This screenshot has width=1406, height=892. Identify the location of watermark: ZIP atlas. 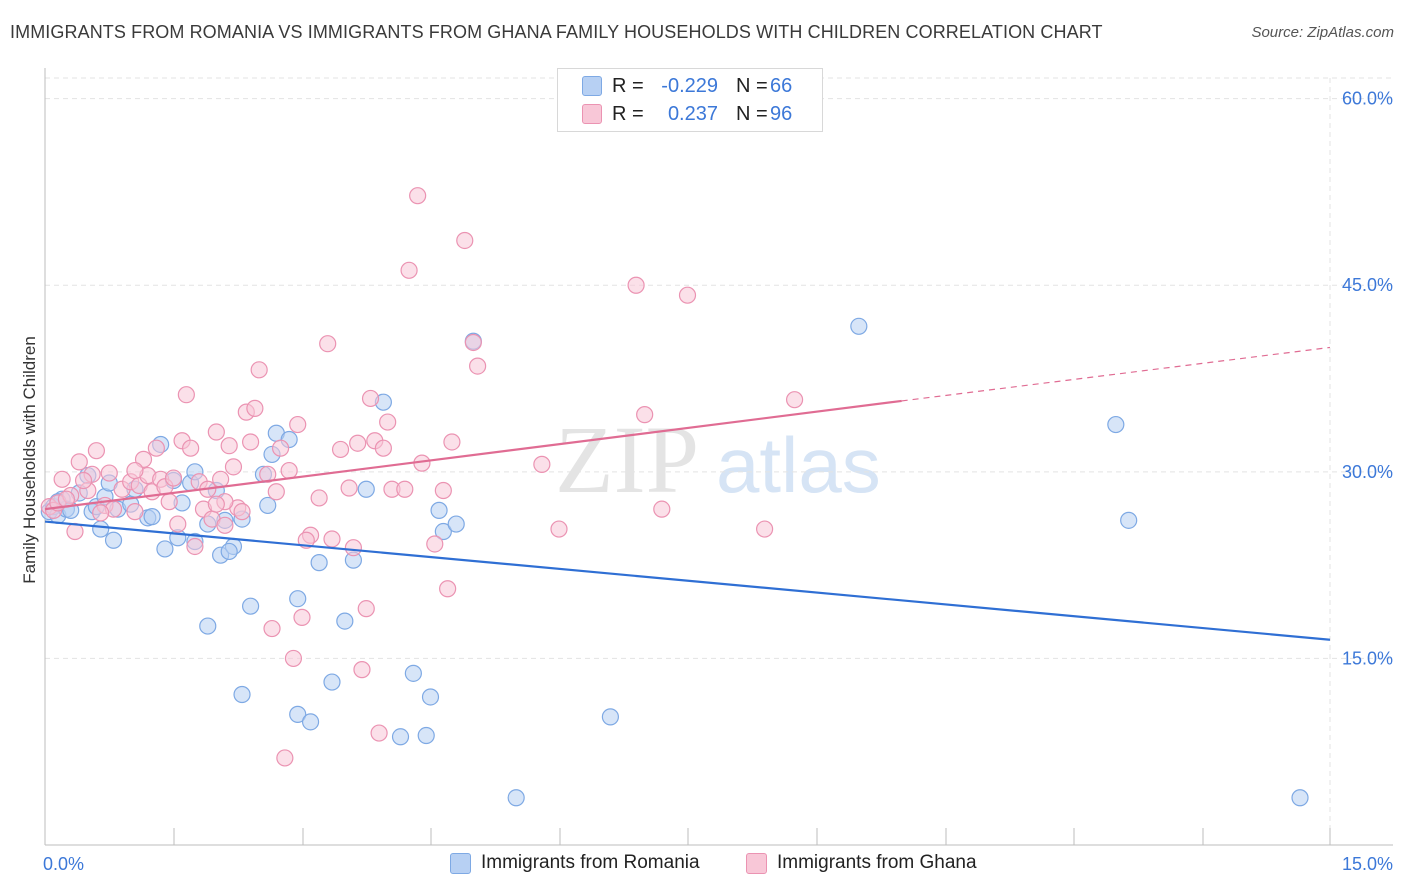
(718, 459).